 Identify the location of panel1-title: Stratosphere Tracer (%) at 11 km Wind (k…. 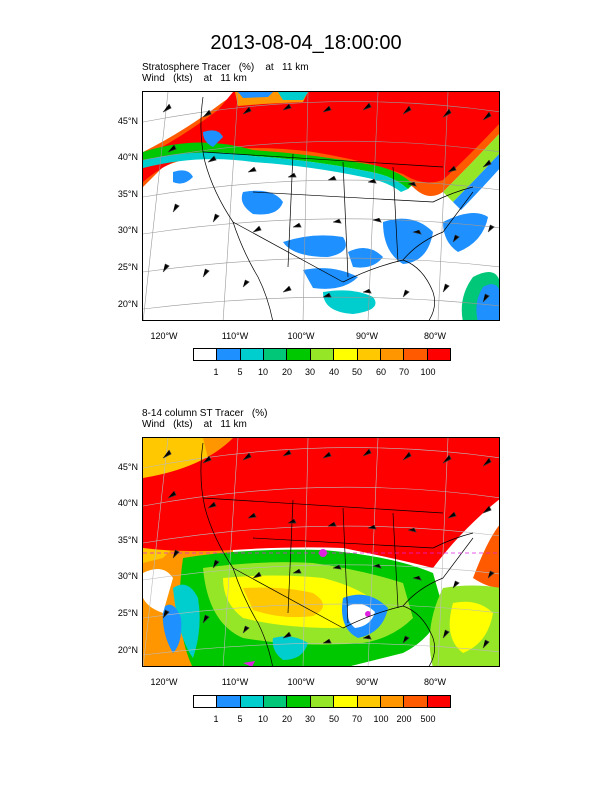
(225, 73).